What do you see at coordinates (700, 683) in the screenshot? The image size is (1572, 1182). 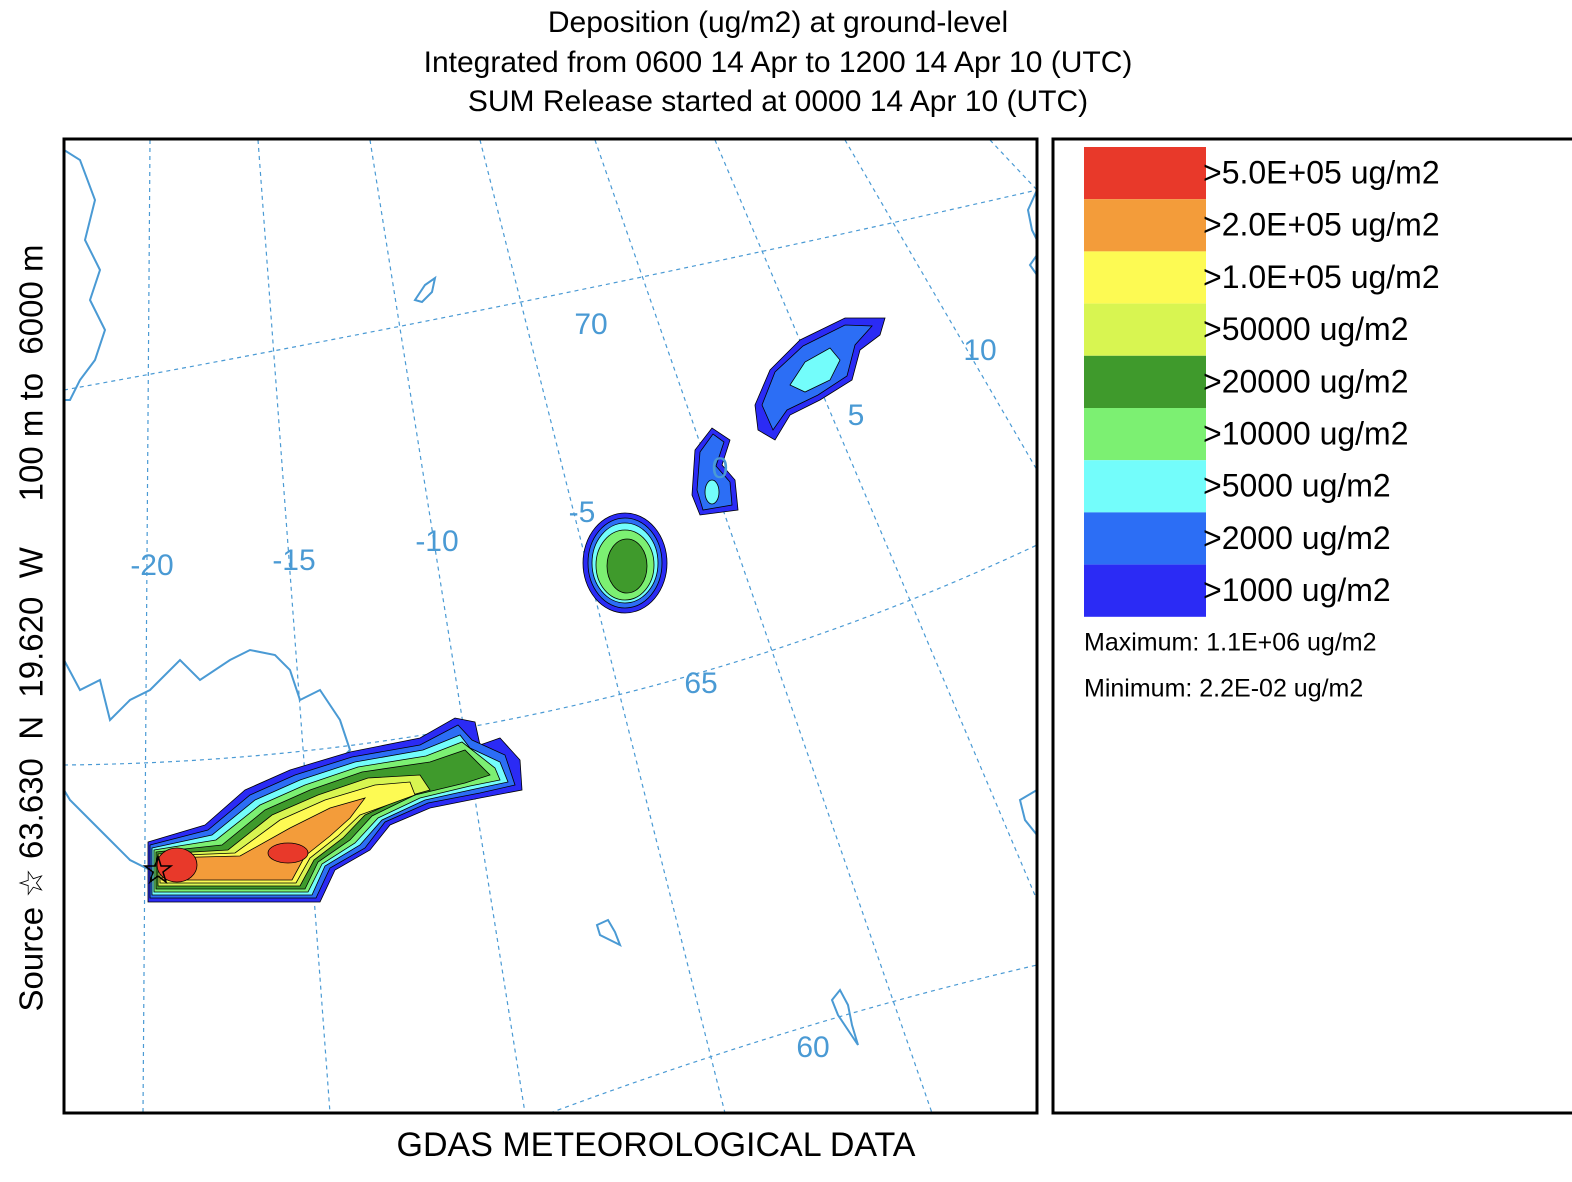 I see `latitude-label: 65` at bounding box center [700, 683].